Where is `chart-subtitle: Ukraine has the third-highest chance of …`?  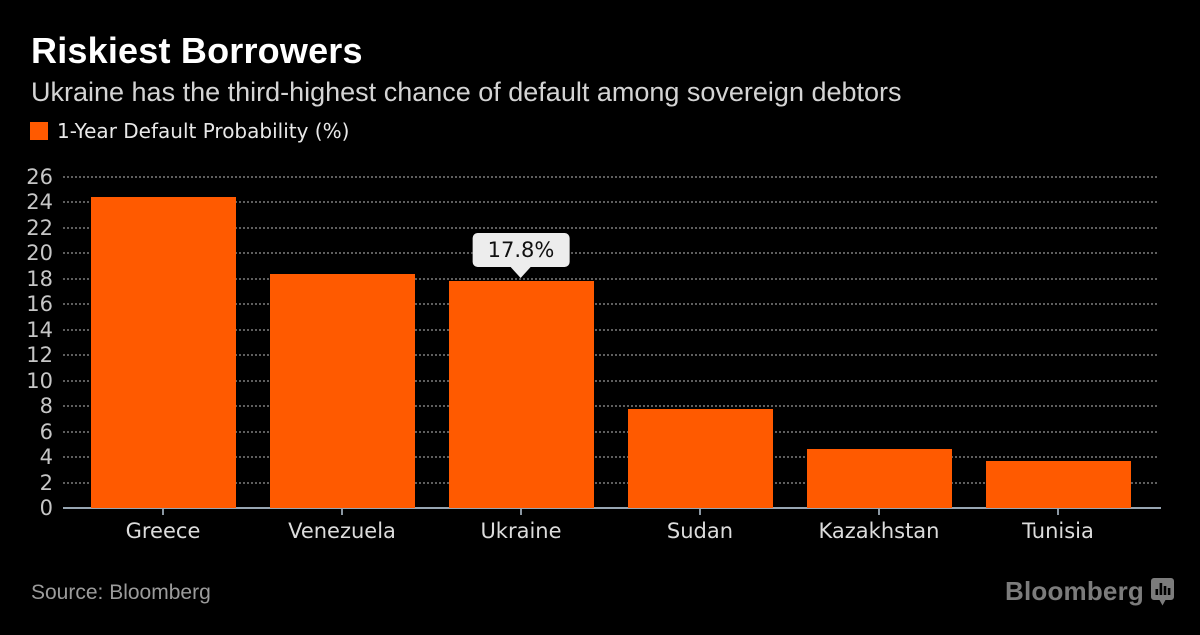 chart-subtitle: Ukraine has the third-highest chance of … is located at coordinates (466, 92).